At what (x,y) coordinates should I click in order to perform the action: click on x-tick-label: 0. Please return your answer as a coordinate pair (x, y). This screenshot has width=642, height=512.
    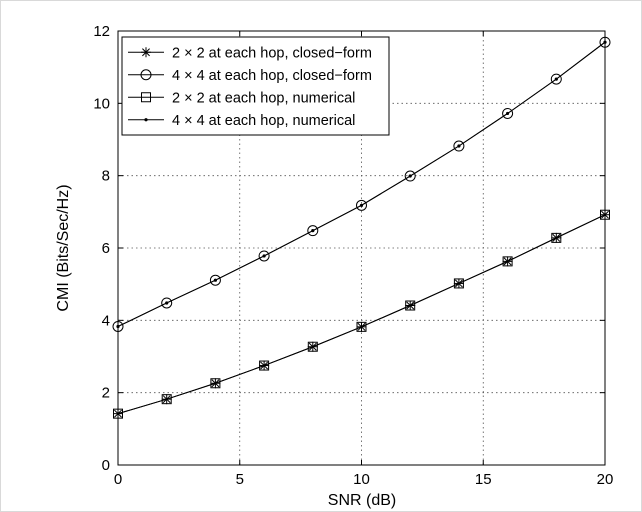
    Looking at the image, I should click on (118, 479).